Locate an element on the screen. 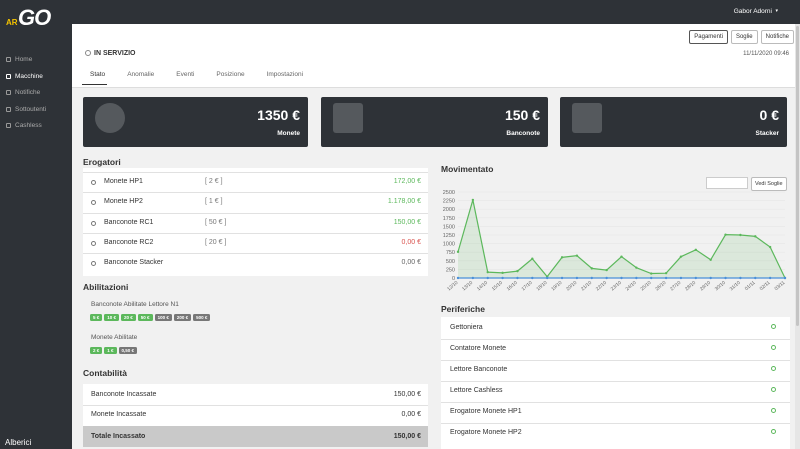 Image resolution: width=800 pixels, height=449 pixels. y-tick-label: 1750 is located at coordinates (449, 219).